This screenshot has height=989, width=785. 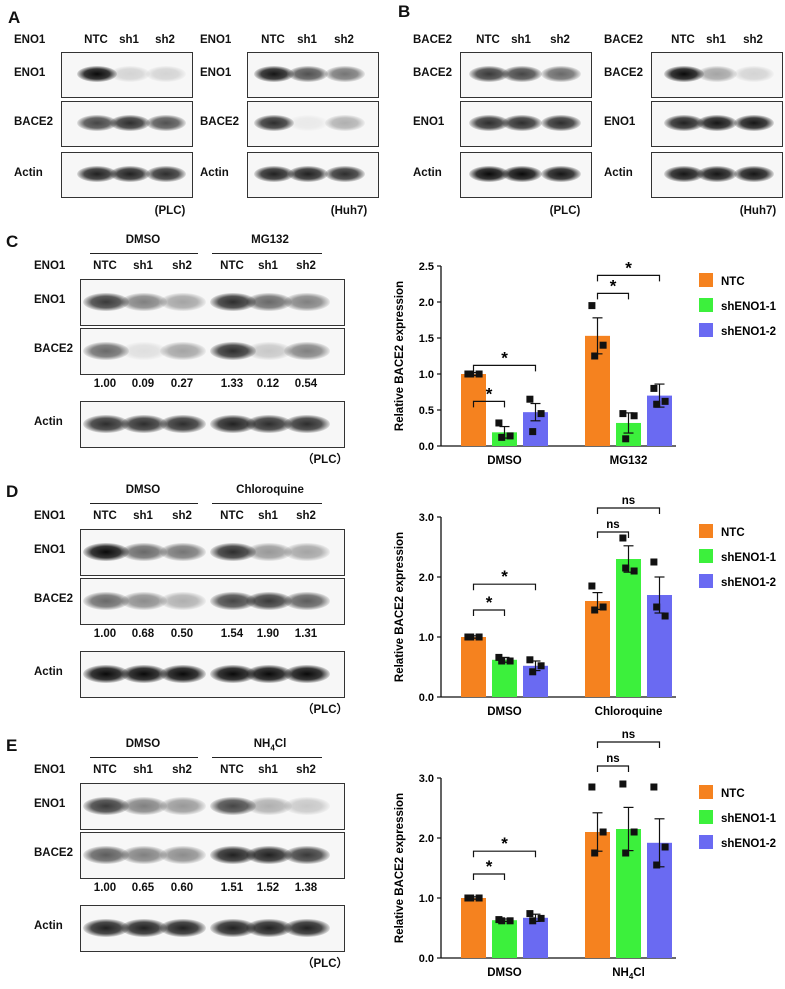 What do you see at coordinates (629, 461) in the screenshot?
I see `x-category-label: MG132` at bounding box center [629, 461].